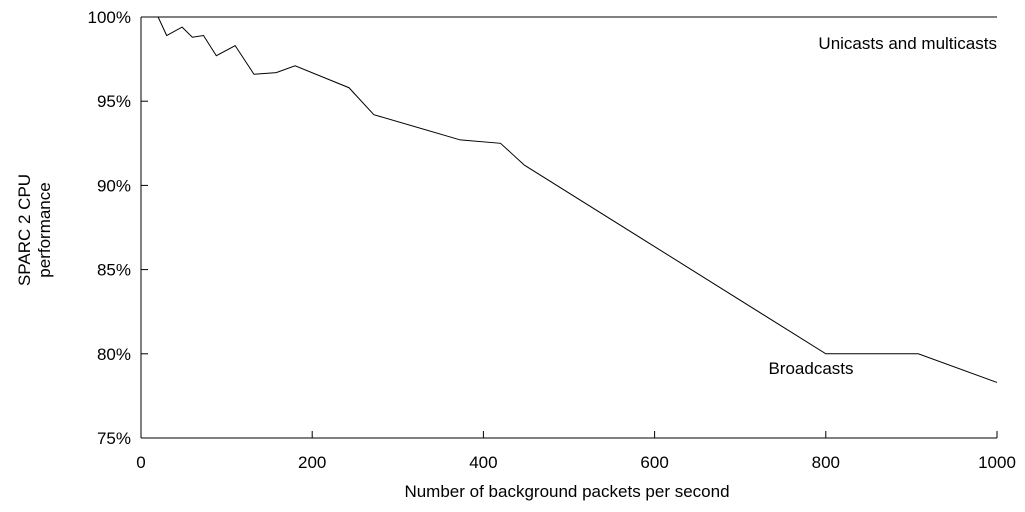 The image size is (1025, 512). I want to click on y-tick-label: 95%, so click(114, 101).